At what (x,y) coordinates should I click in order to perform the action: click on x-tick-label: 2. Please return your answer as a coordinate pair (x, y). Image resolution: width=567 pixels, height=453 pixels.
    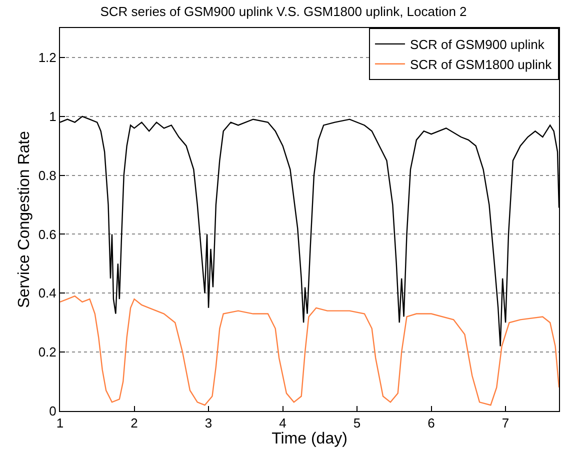
    Looking at the image, I should click on (134, 423).